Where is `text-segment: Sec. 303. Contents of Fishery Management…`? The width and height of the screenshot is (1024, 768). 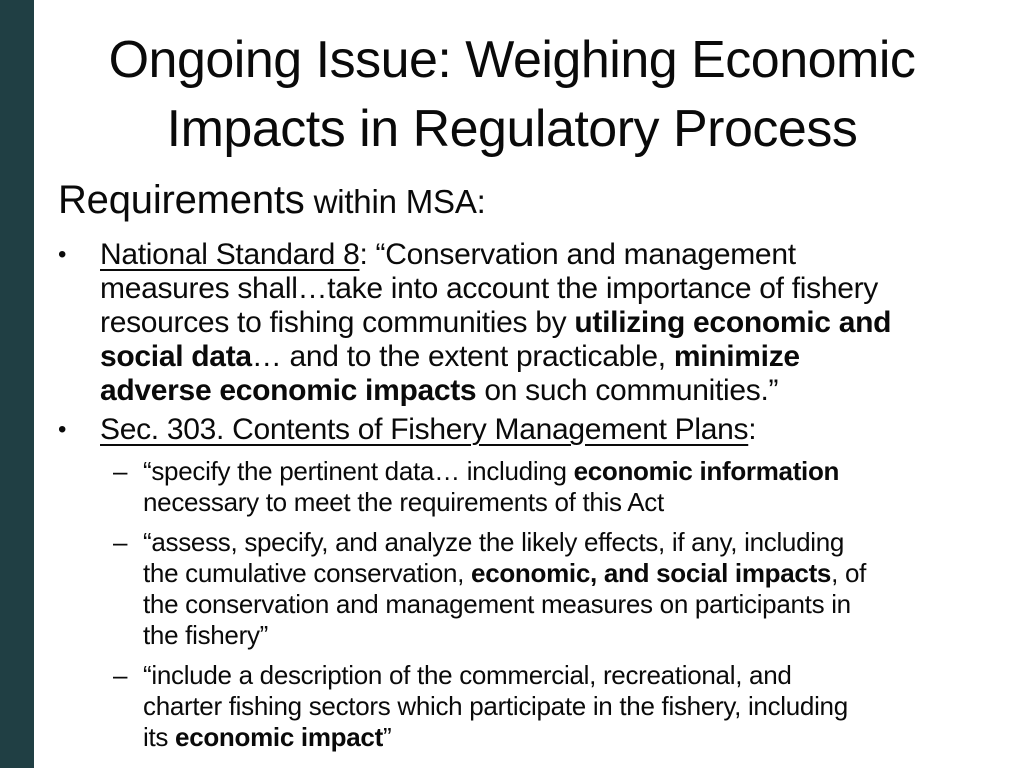
text-segment: Sec. 303. Contents of Fishery Management… is located at coordinates (424, 429).